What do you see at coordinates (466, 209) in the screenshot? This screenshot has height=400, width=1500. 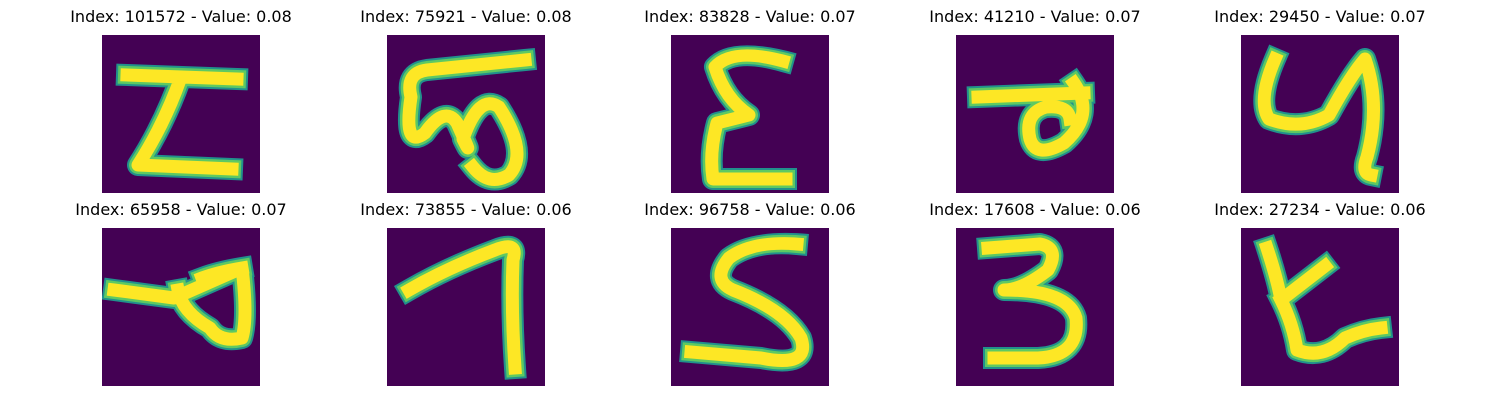 I see `panel-title: Index: 73855 - Value: 0.06` at bounding box center [466, 209].